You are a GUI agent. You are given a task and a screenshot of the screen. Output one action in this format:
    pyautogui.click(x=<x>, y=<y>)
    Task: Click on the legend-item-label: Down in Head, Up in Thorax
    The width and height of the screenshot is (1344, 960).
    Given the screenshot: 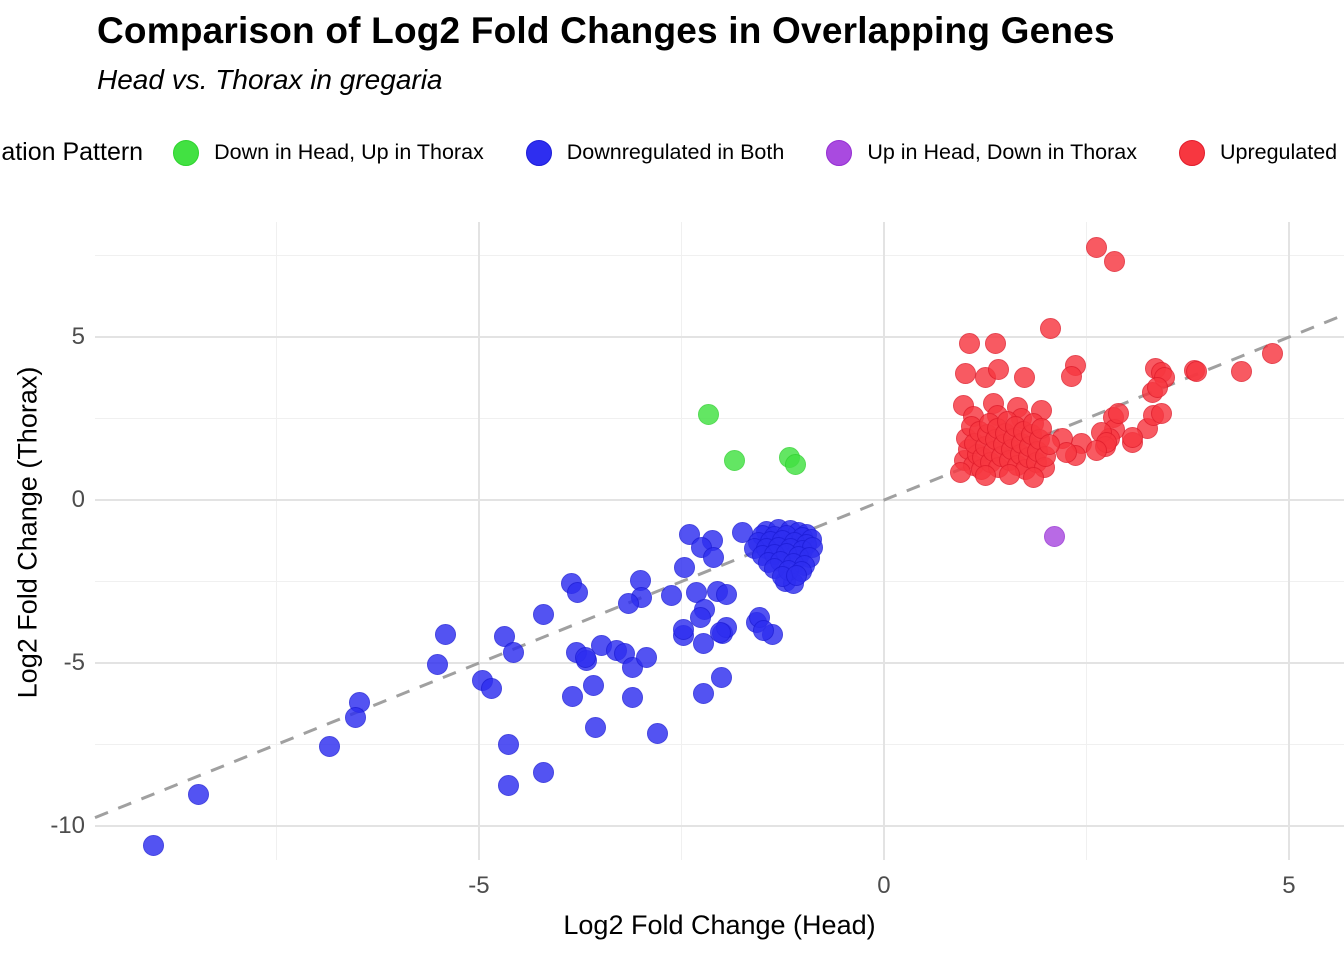 What is the action you would take?
    pyautogui.click(x=349, y=152)
    